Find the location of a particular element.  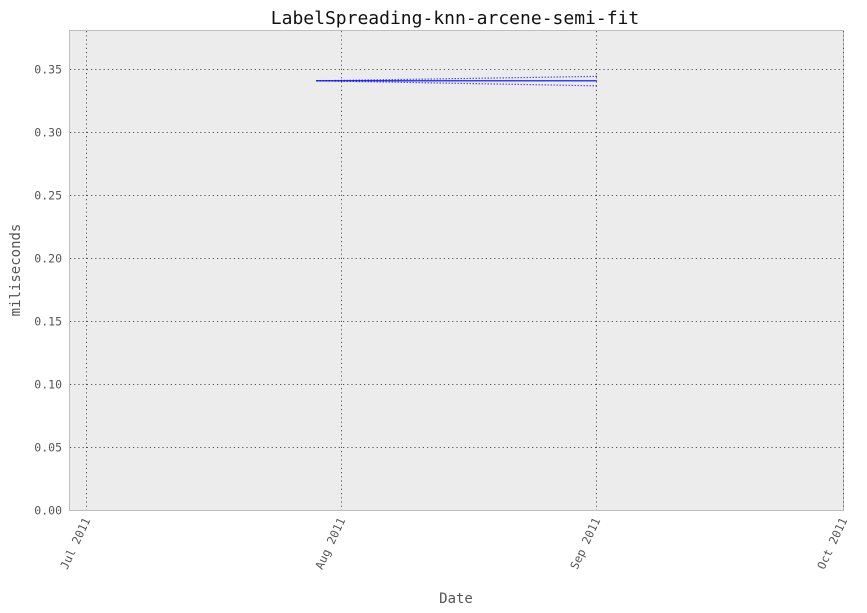

x-tick-labels: Jul 2011 Aug 2011 Sep 2011 Oct 2011 is located at coordinates (453, 543).